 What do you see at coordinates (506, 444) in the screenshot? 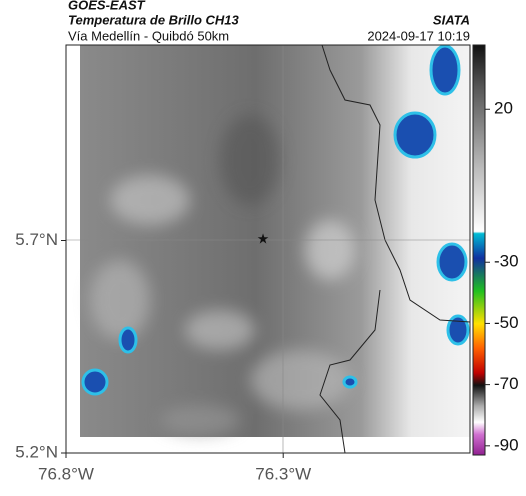
I see `colorbar-tick-label: -90` at bounding box center [506, 444].